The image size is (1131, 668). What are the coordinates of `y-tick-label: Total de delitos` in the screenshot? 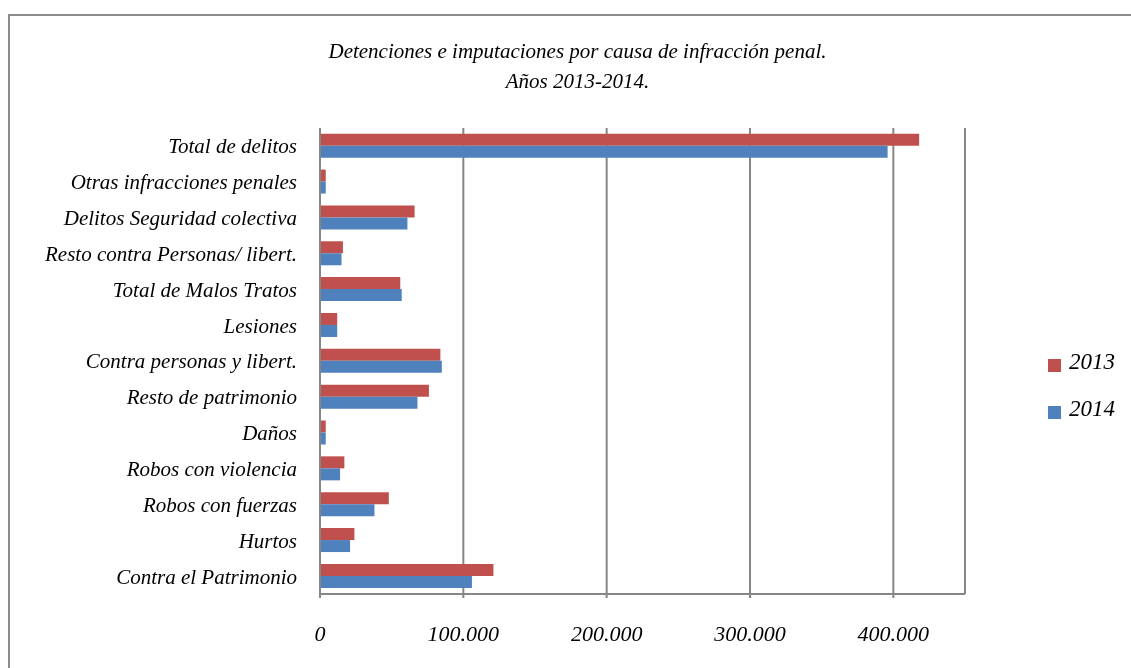 It's located at (232, 146).